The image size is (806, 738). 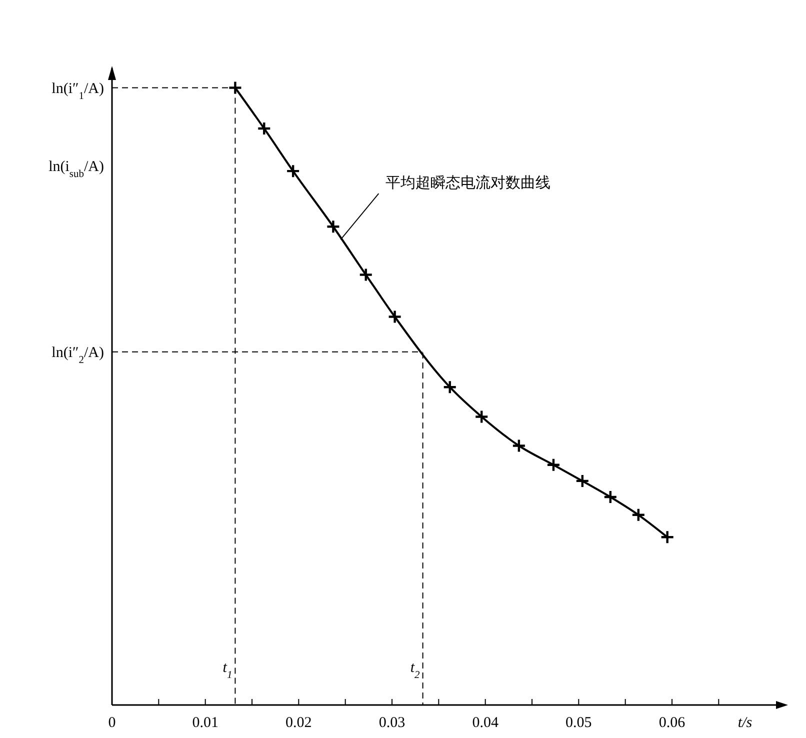 I want to click on x-tick-label: 0.05, so click(x=579, y=723).